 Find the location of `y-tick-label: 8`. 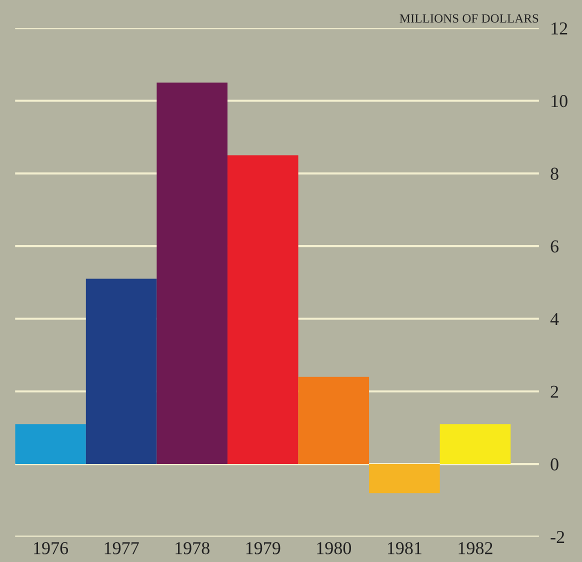

y-tick-label: 8 is located at coordinates (554, 174).